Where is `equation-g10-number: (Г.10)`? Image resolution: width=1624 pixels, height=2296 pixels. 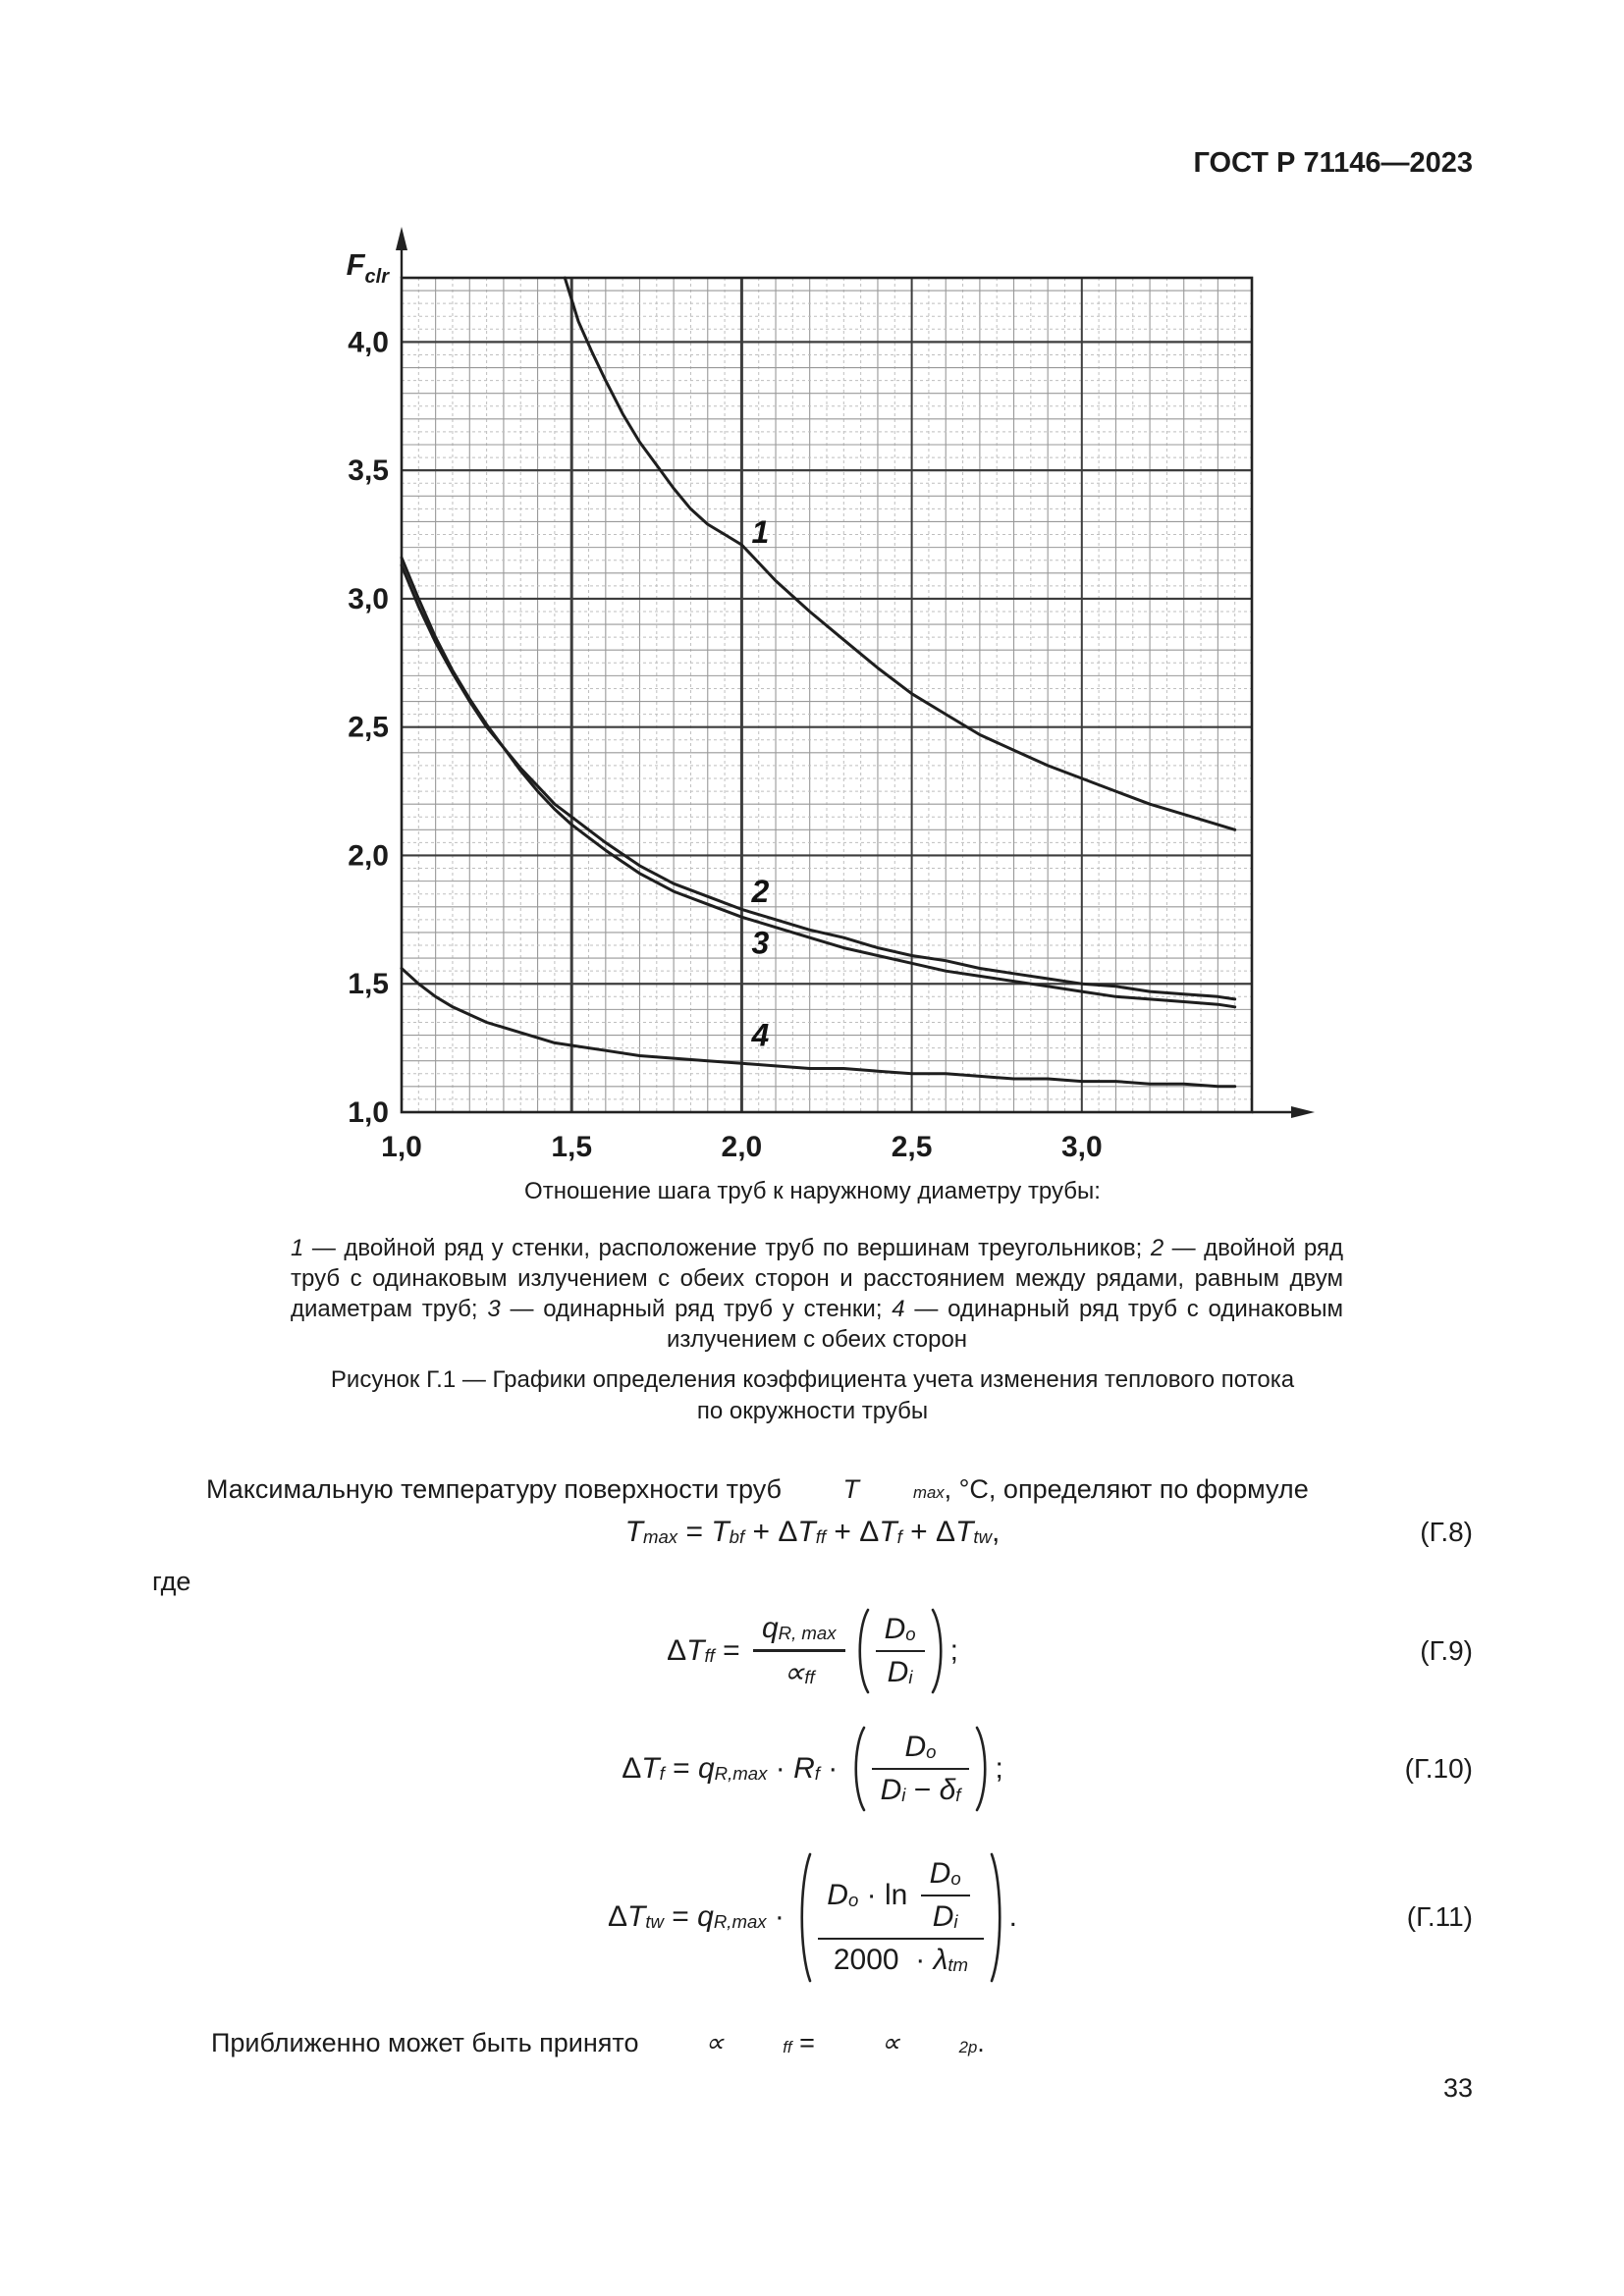
equation-g10-number: (Г.10) is located at coordinates (1438, 1768).